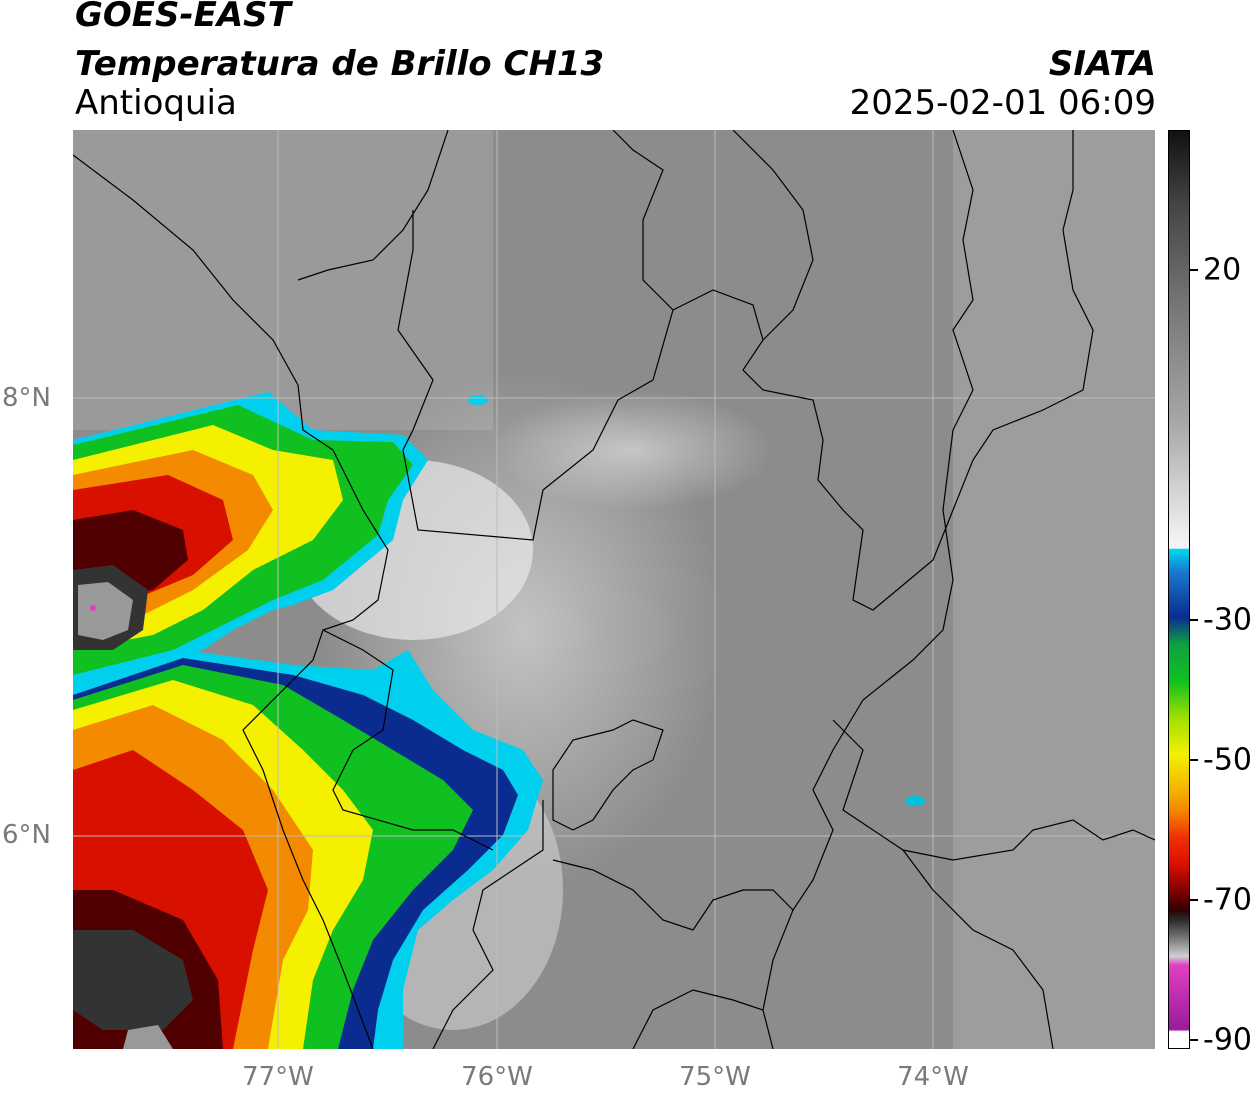  Describe the element at coordinates (1227, 620) in the screenshot. I see `colorbar-label-m30: -30` at that location.